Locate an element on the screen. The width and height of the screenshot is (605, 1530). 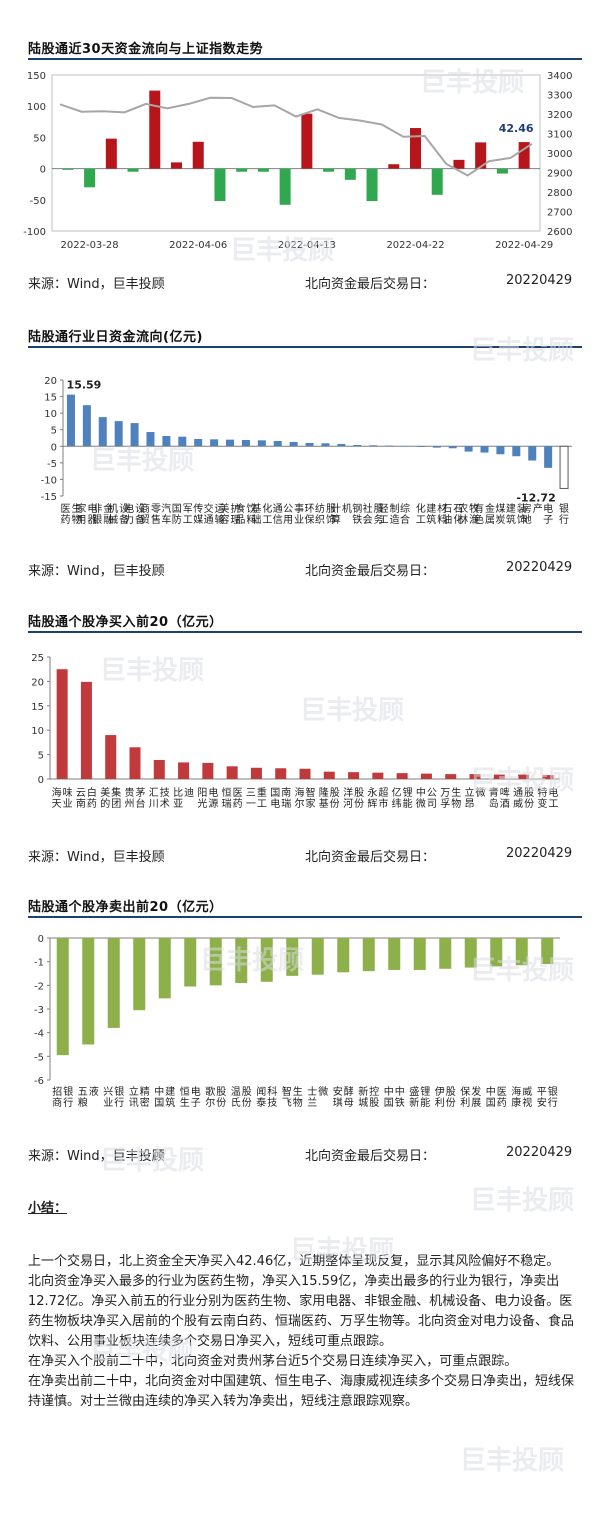
category-label: 中微 is located at coordinates (421, 798).